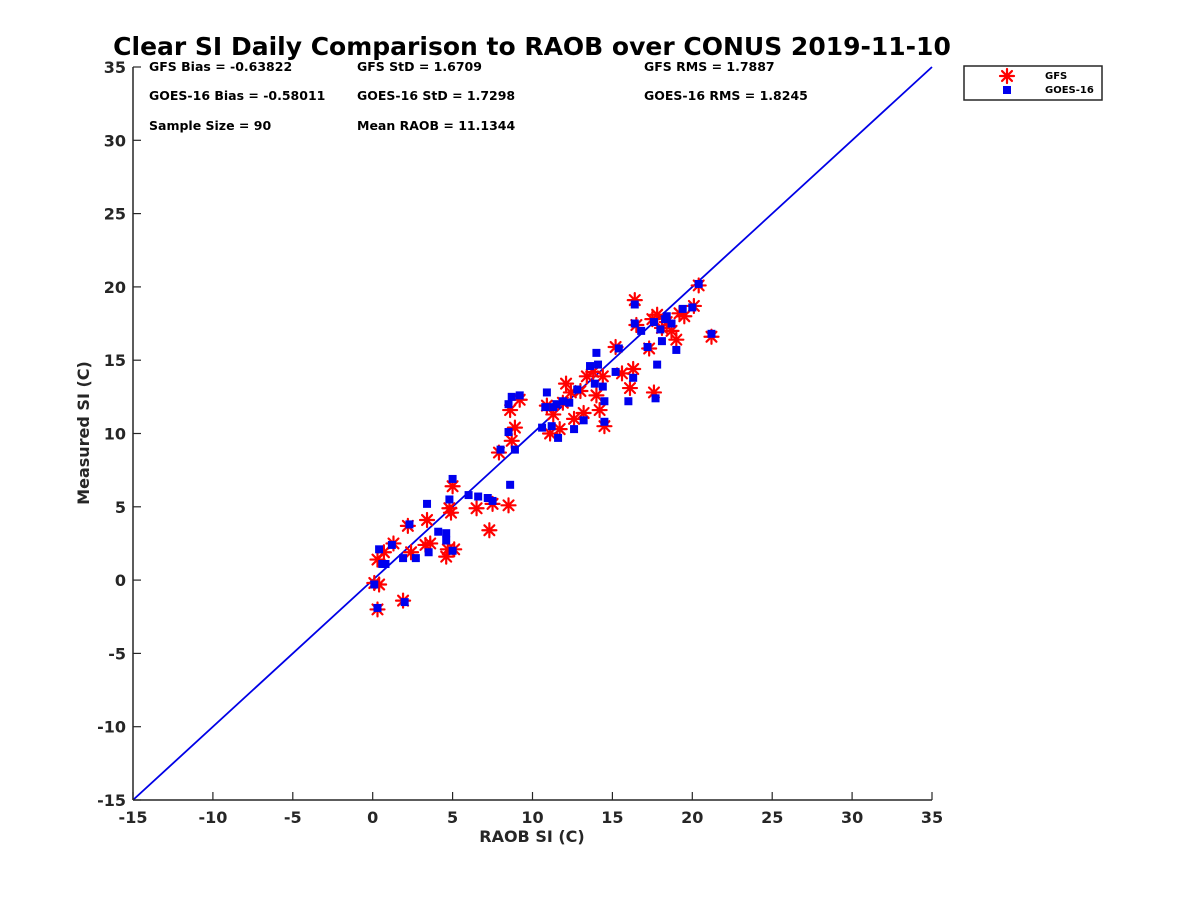 This screenshot has height=900, width=1200. Describe the element at coordinates (115, 140) in the screenshot. I see `y-tick-label: 30` at that location.